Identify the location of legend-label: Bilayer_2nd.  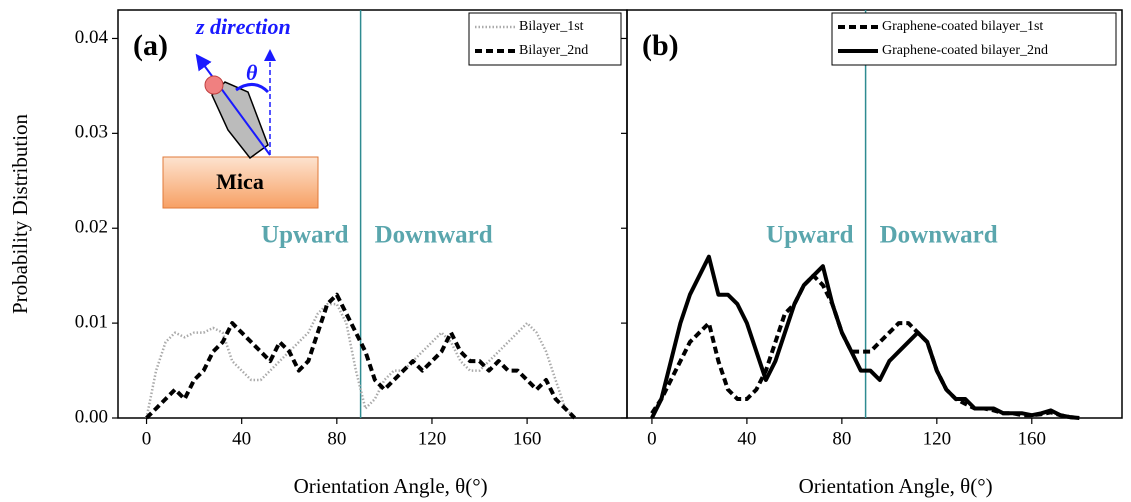
(553, 50).